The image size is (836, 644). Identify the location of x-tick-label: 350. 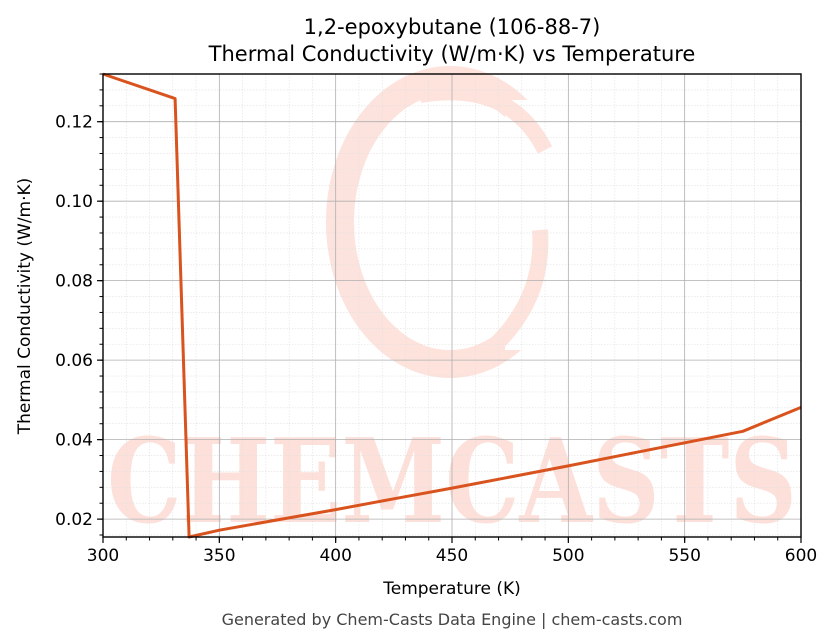
(219, 556).